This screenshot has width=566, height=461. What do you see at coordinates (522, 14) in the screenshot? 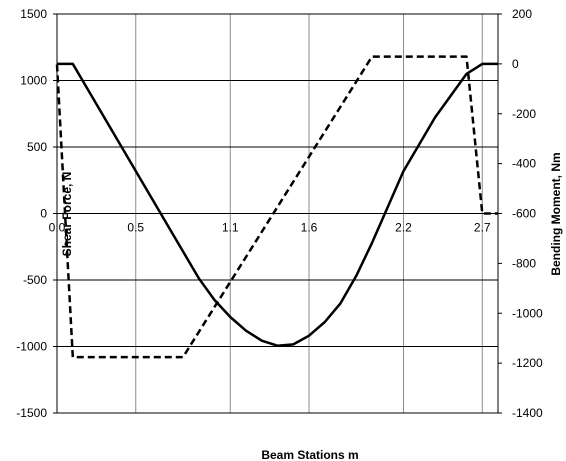
I see `y-right-tick-label: 200` at bounding box center [522, 14].